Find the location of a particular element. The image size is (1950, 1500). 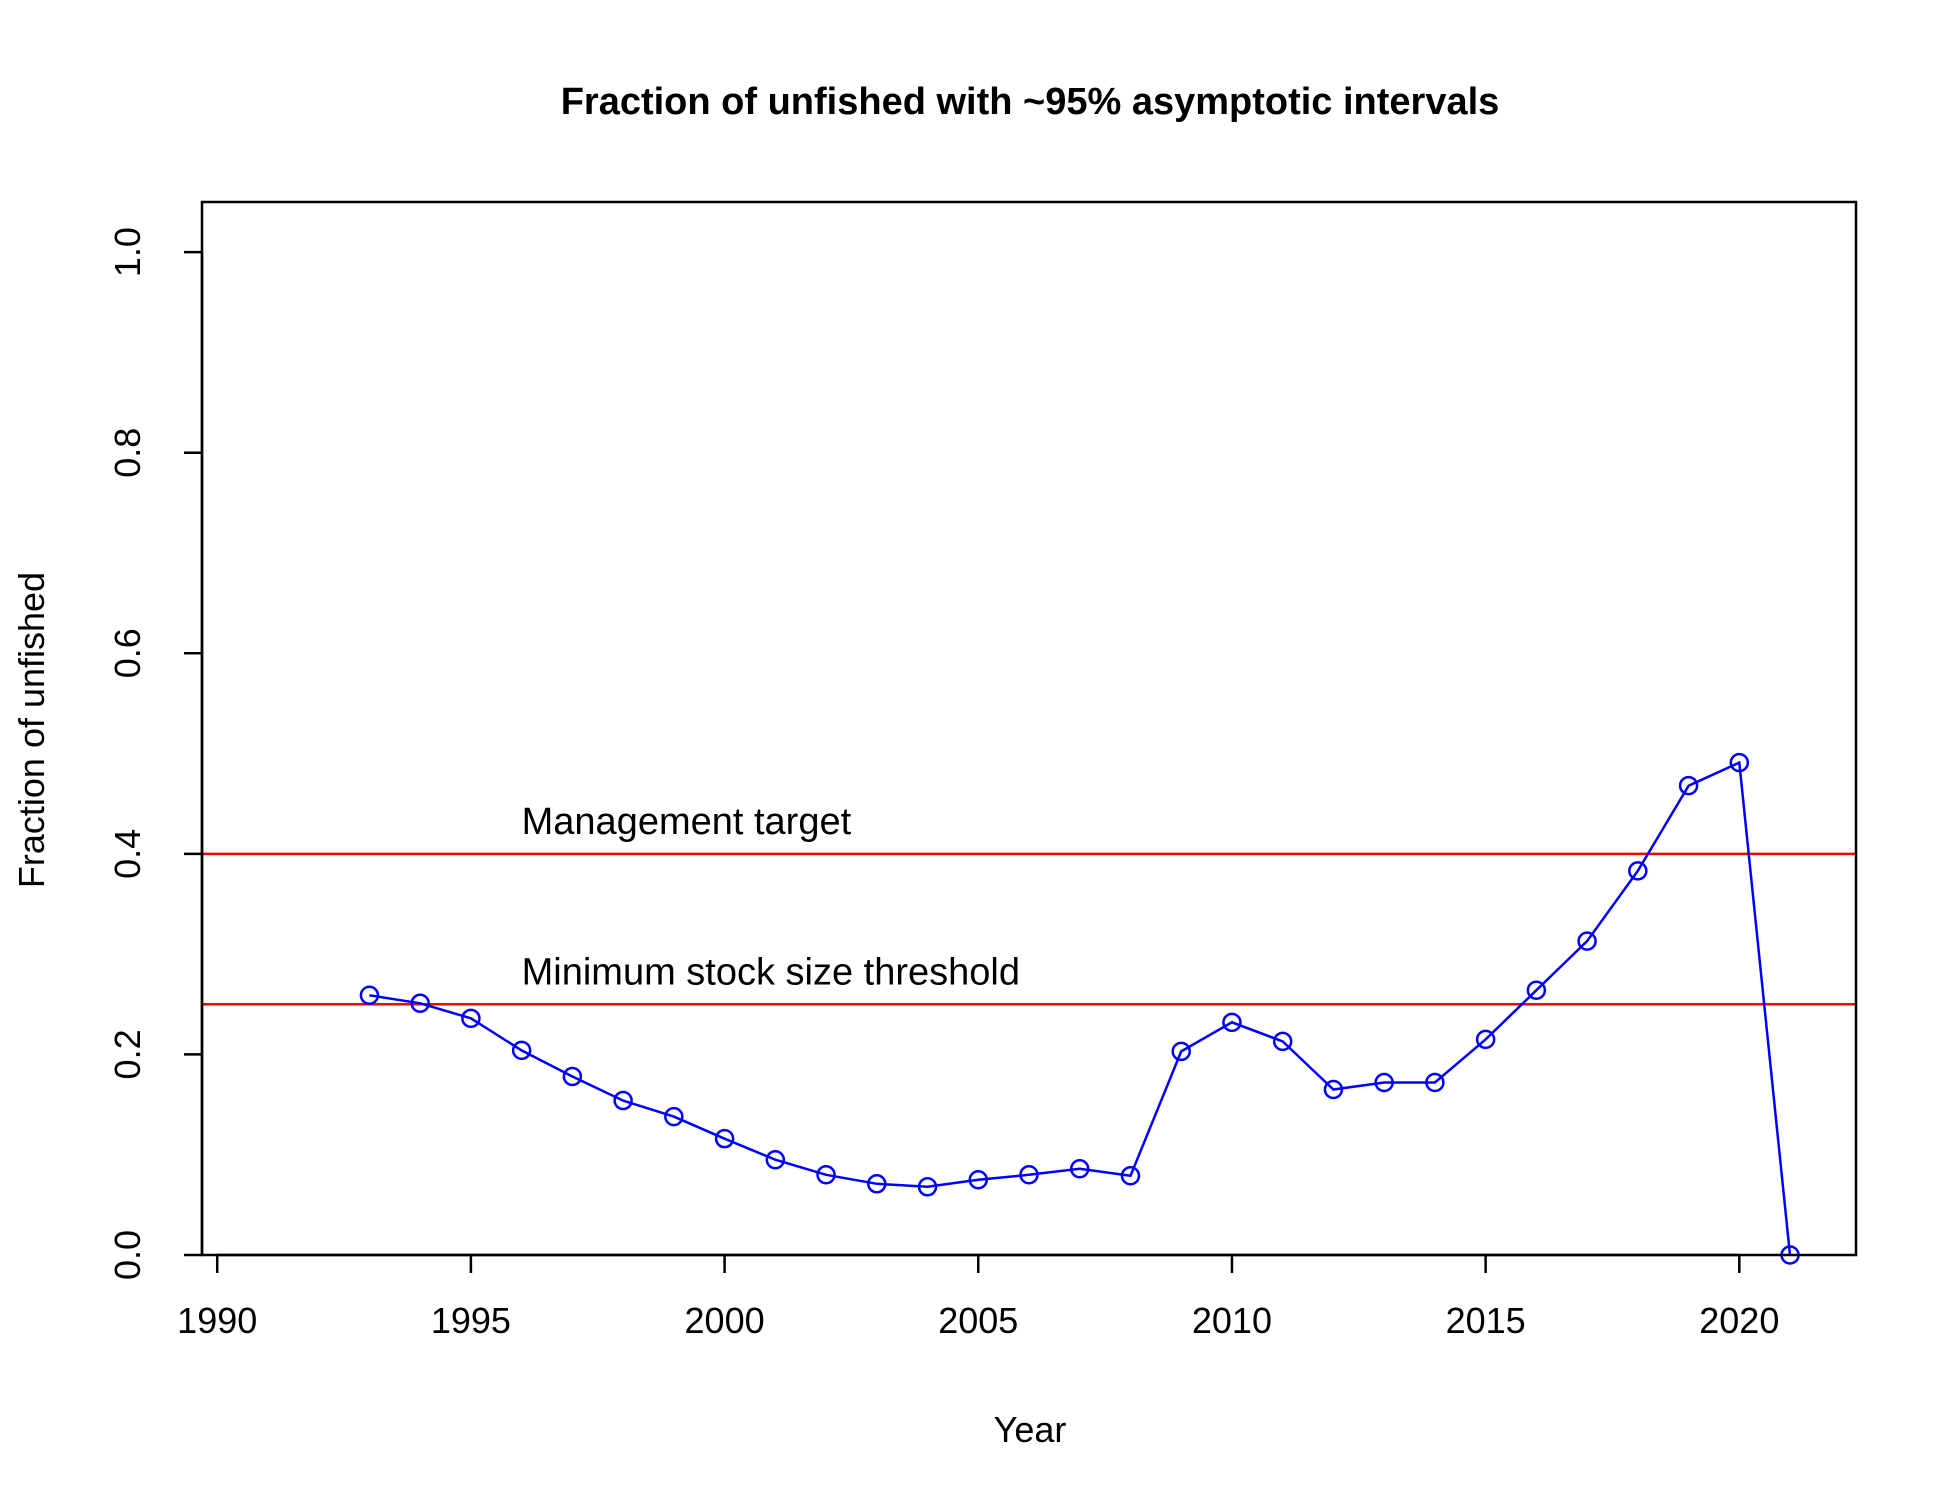

y-axis-label: Fraction of unfished is located at coordinates (31, 730).